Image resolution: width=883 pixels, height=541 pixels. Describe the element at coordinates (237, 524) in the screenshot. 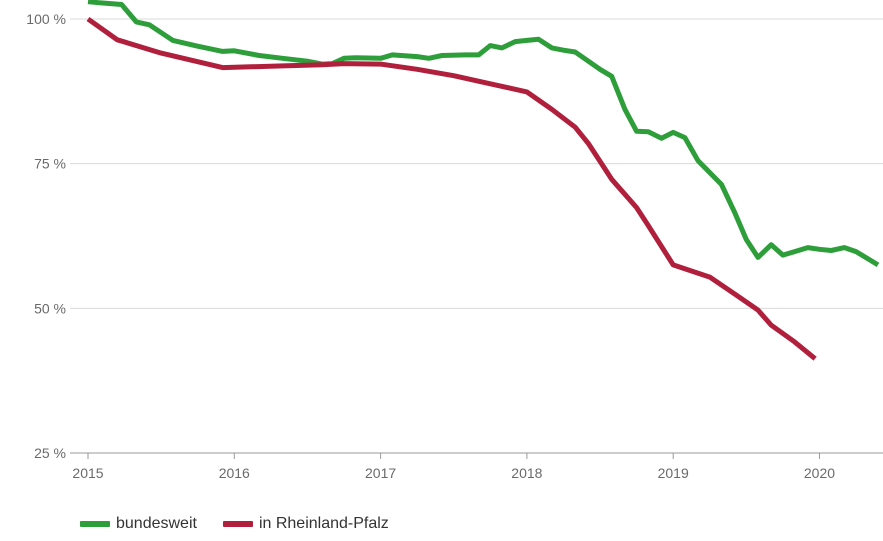

I see `legend-swatch-rheinland-pfalz` at that location.